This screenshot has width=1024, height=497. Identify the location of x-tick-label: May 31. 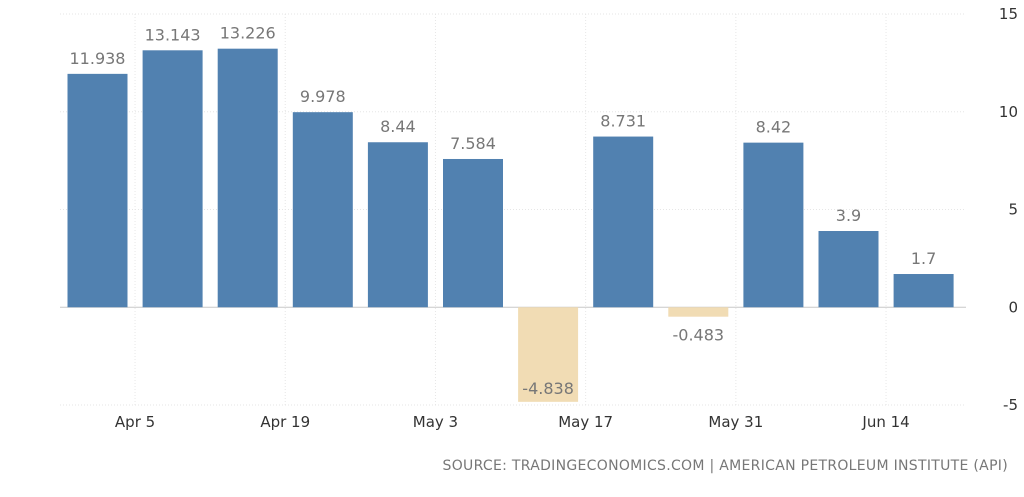
(735, 422).